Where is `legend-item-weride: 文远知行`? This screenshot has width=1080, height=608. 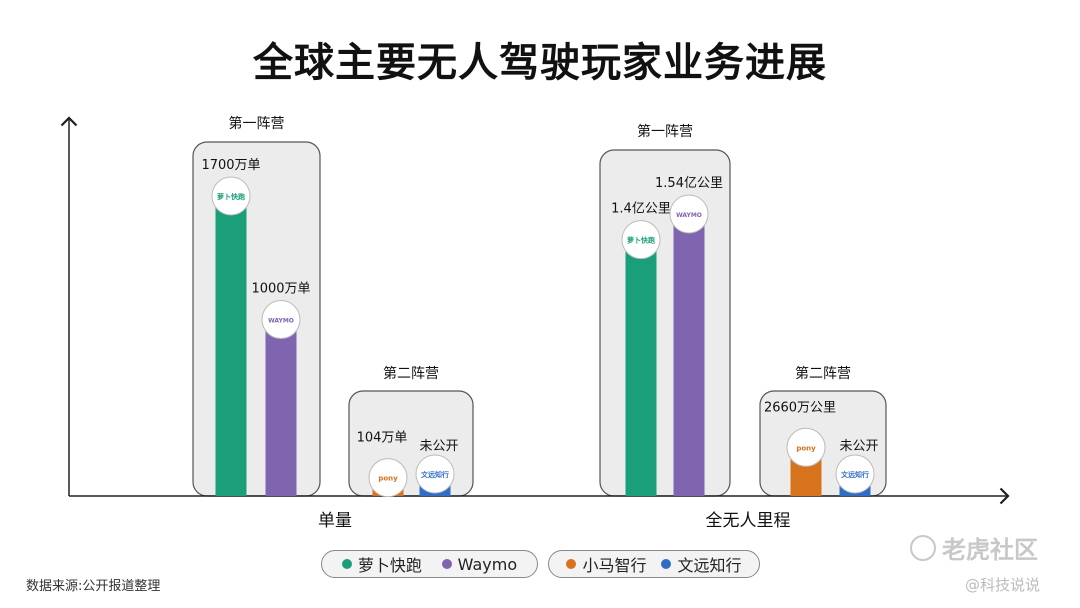 legend-item-weride: 文远知行 is located at coordinates (701, 564).